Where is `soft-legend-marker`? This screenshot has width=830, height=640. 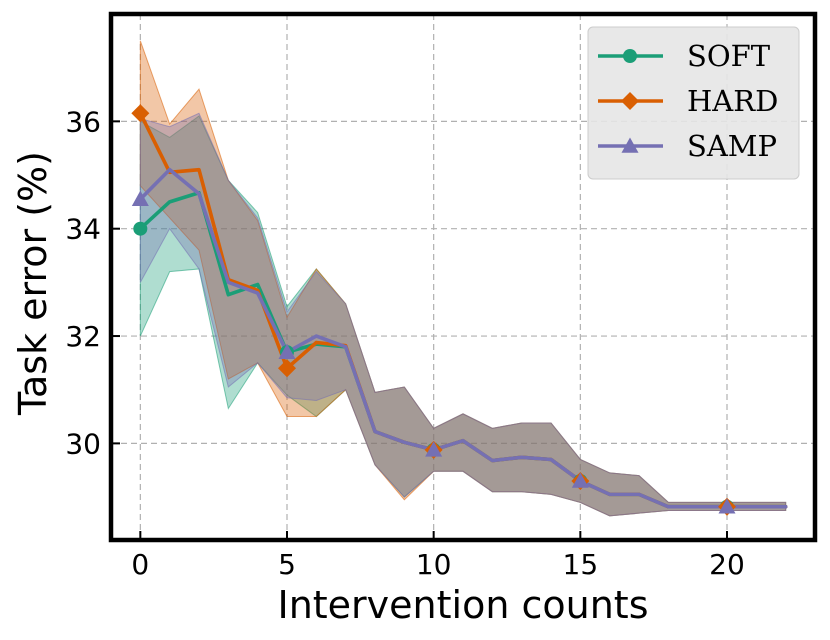
soft-legend-marker is located at coordinates (630, 56).